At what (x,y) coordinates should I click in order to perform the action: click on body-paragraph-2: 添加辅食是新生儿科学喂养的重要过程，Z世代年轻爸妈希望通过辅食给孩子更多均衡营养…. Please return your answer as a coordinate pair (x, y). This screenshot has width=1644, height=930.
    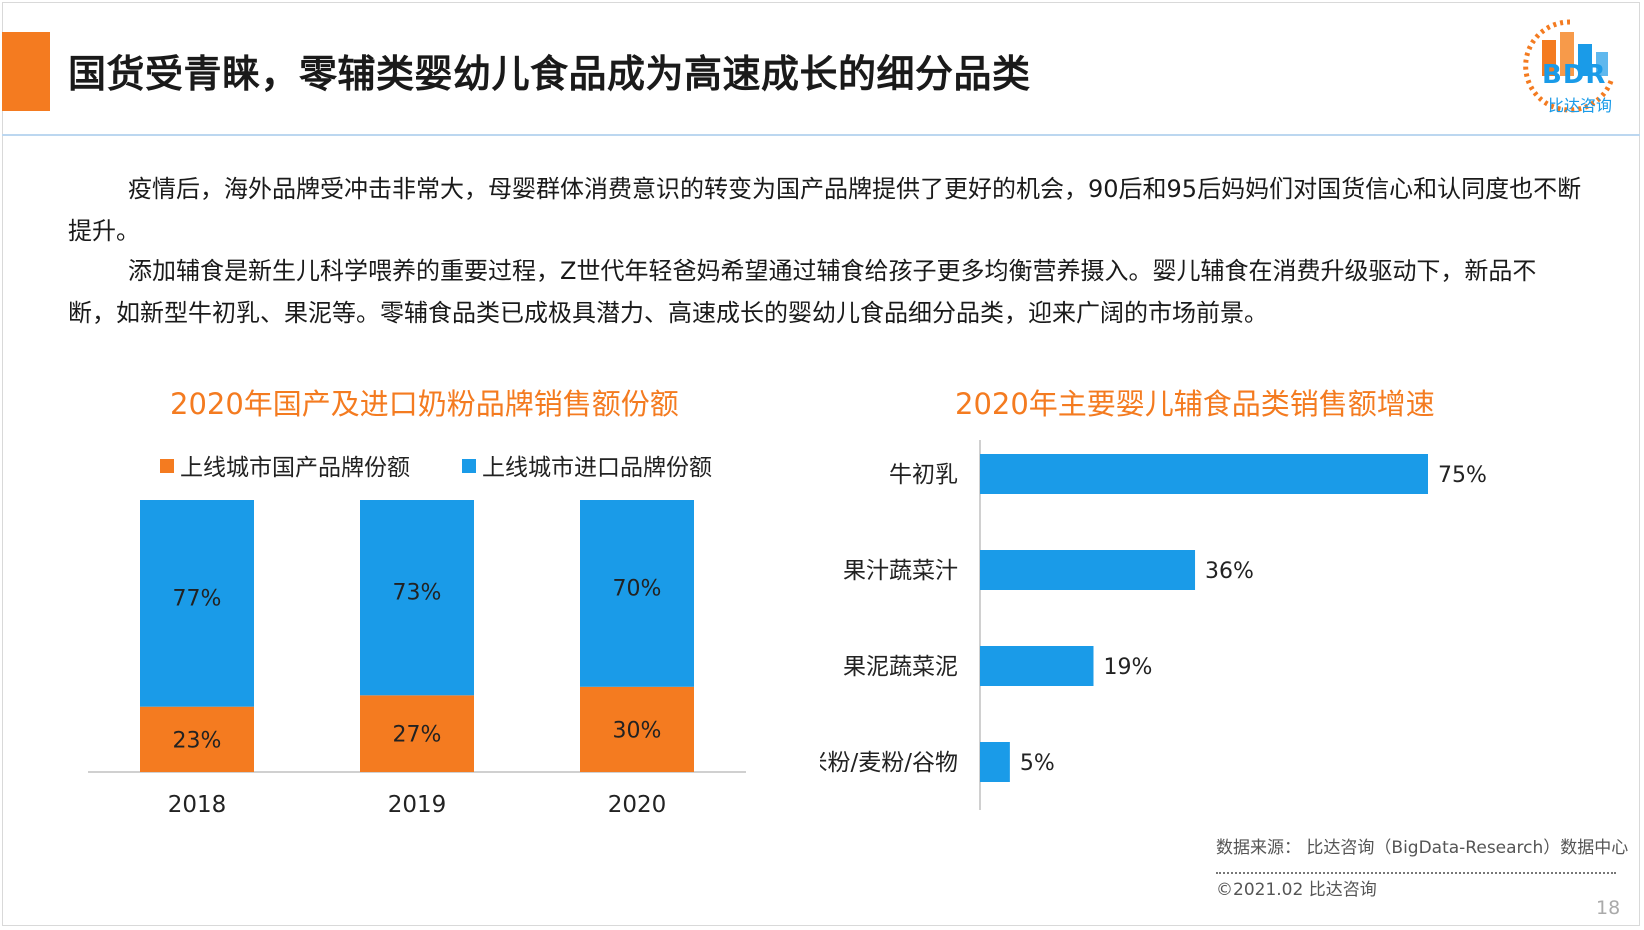
    Looking at the image, I should click on (825, 292).